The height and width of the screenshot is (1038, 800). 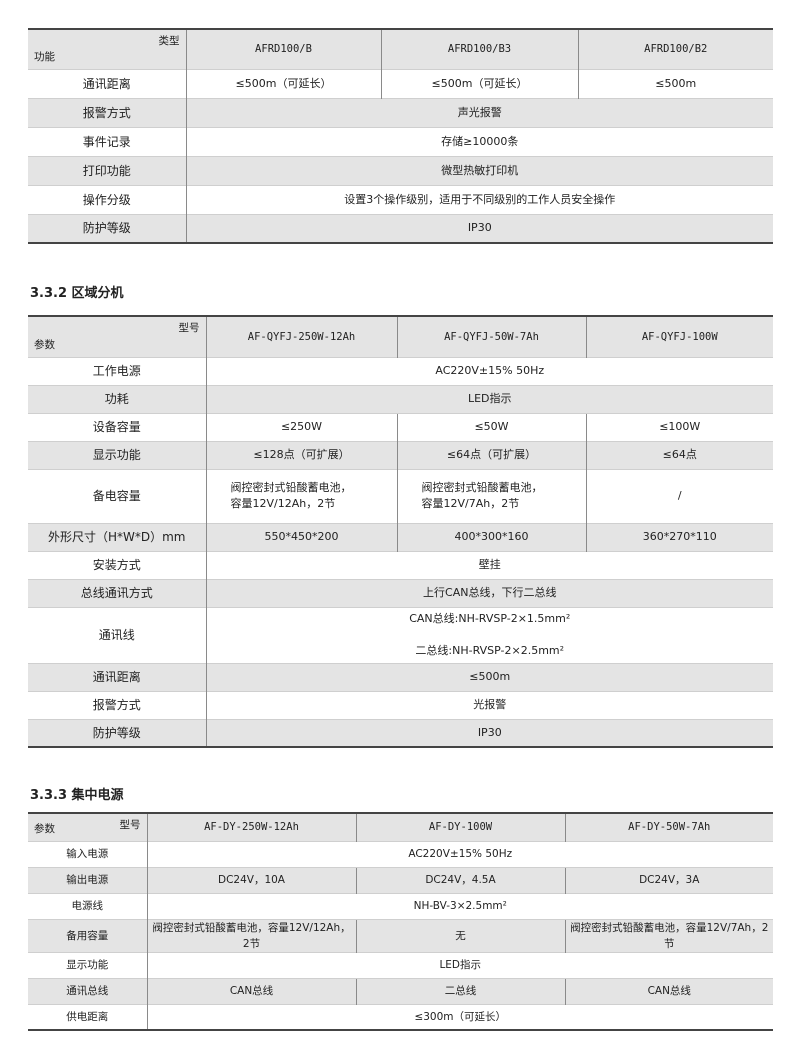 What do you see at coordinates (44, 56) in the screenshot?
I see `corner-label-bottom: 功能` at bounding box center [44, 56].